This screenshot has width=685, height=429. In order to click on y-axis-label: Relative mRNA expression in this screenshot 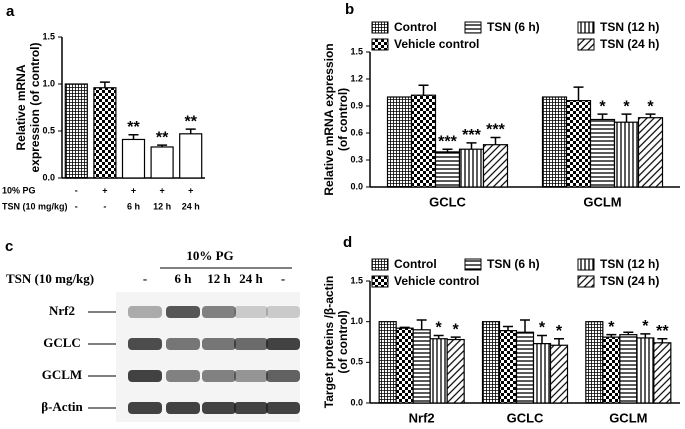, I will do `click(329, 119)`.